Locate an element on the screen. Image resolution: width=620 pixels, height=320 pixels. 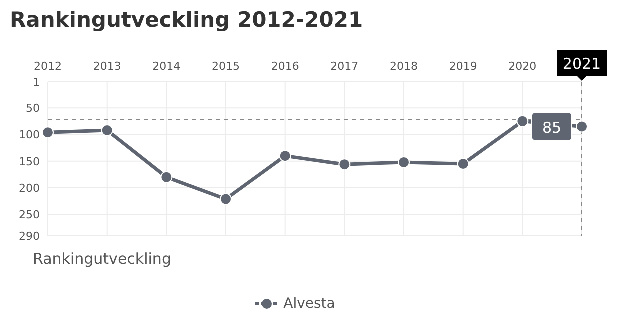
y-tick-label: 290 is located at coordinates (29, 236).